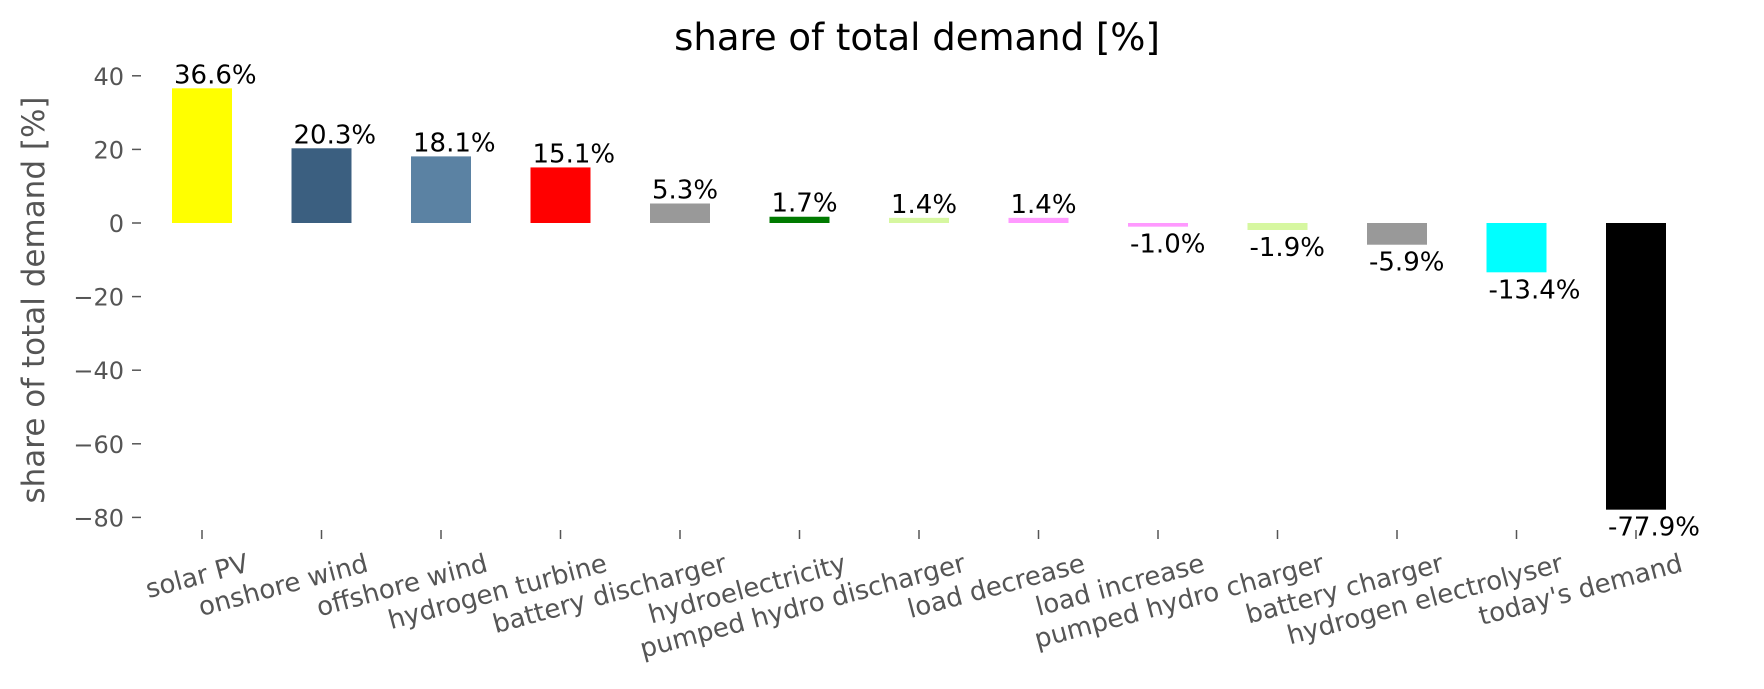 This screenshot has width=1764, height=689. What do you see at coordinates (335, 135) in the screenshot?
I see `data-label: 20.3%` at bounding box center [335, 135].